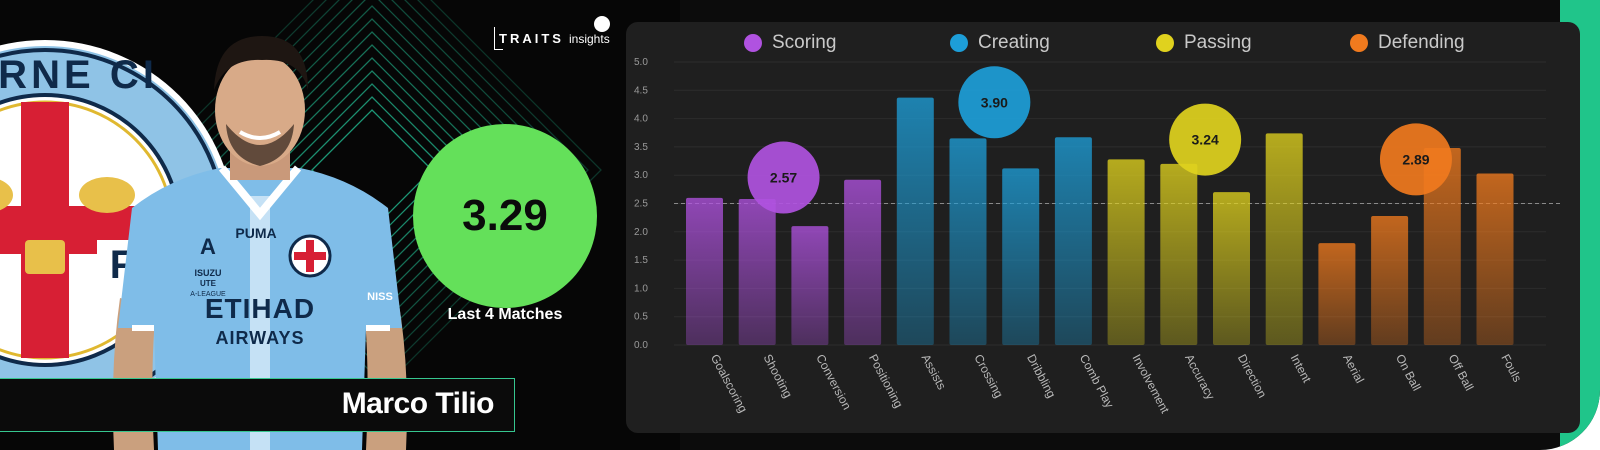 This screenshot has width=1600, height=450. Describe the element at coordinates (641, 204) in the screenshot. I see `y-tick-label: 2.5` at that location.